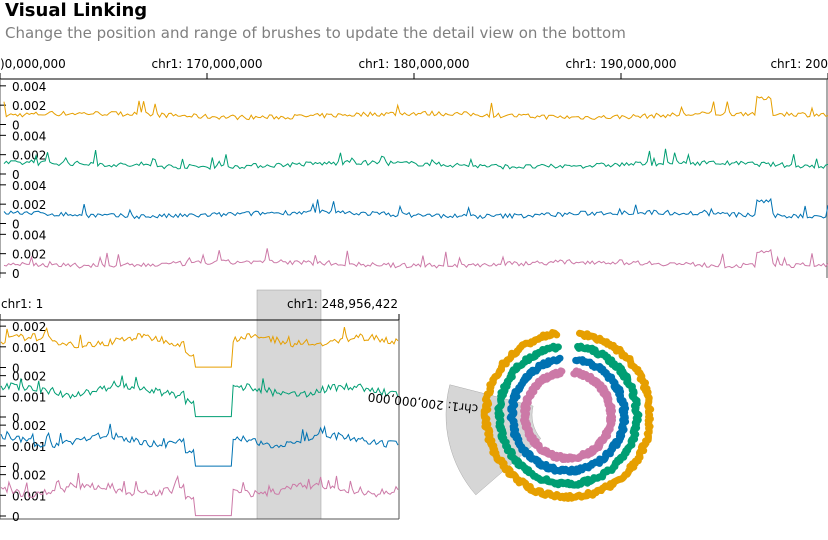 The image size is (828, 540). What do you see at coordinates (414, 64) in the screenshot?
I see `top-x-tick-label: chr1: 180,000,000` at bounding box center [414, 64].